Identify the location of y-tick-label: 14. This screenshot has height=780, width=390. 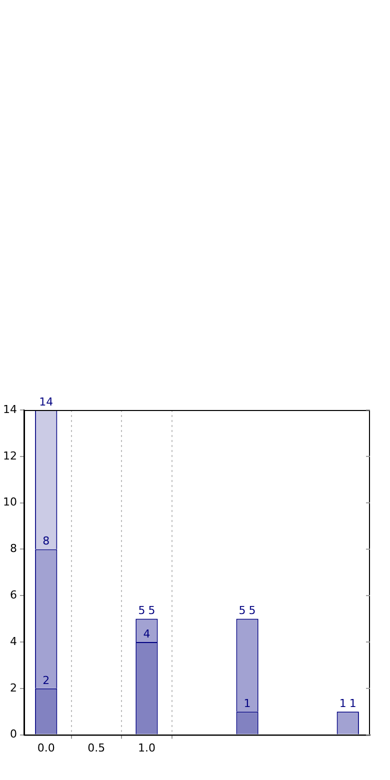
(9, 409).